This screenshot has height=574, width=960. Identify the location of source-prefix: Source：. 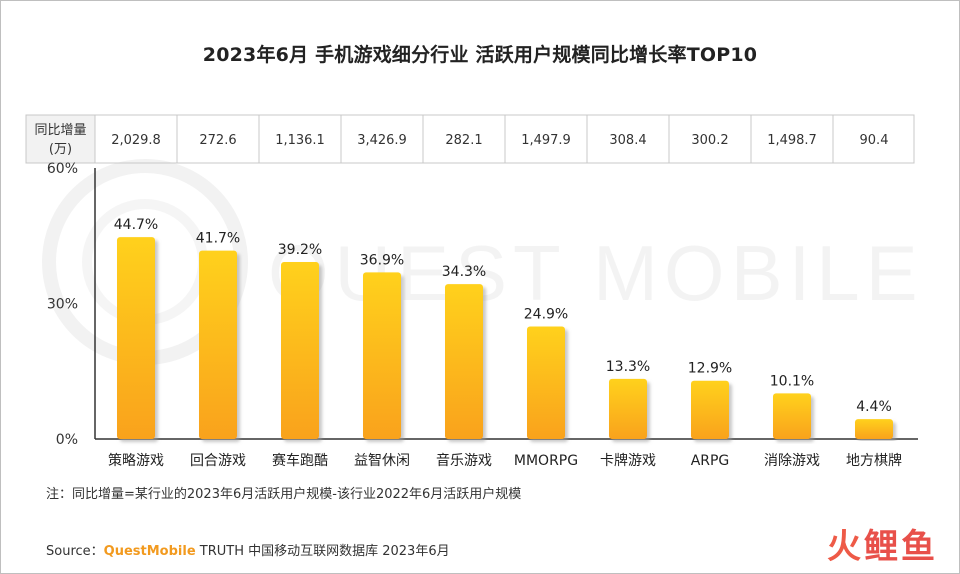
(75, 551).